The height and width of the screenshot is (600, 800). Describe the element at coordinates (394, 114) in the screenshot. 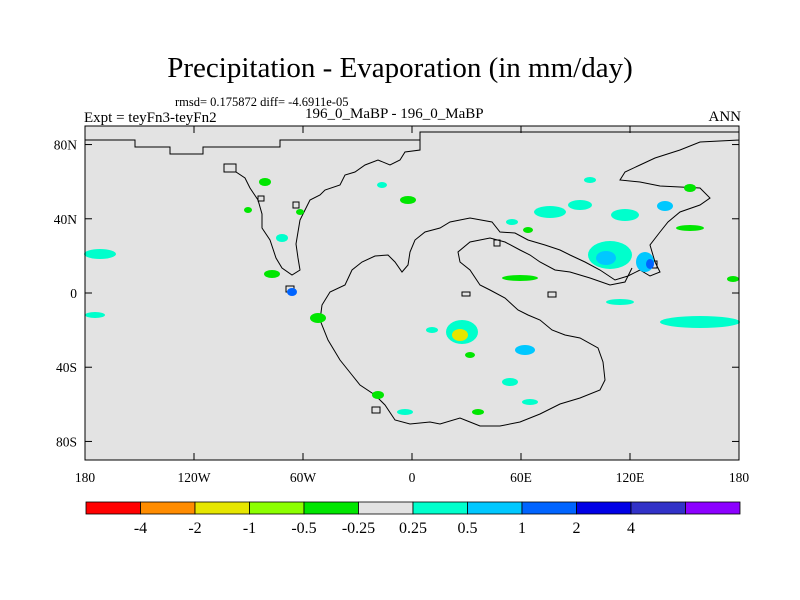

I see `runs-label: 196_0_MaBP - 196_0_MaBP` at that location.